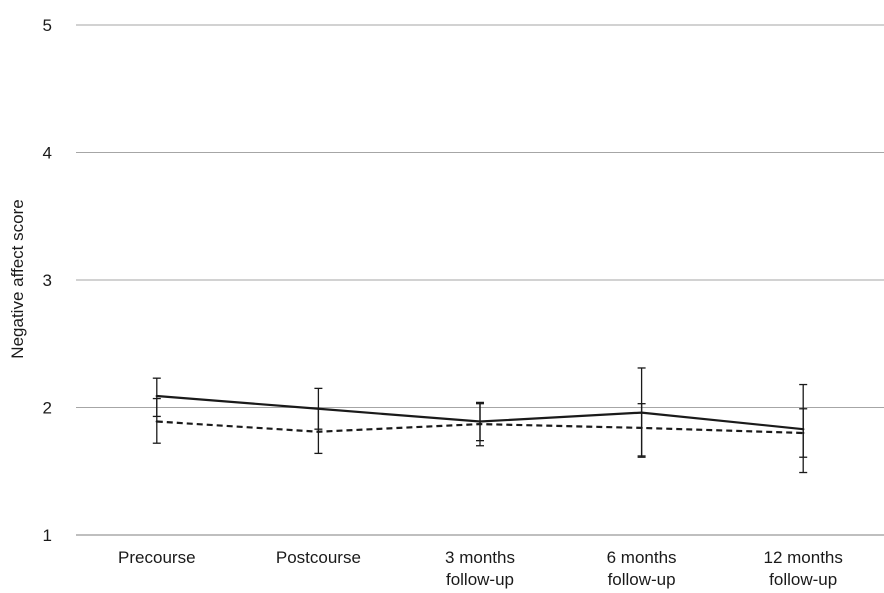 This screenshot has width=884, height=593. I want to click on x-tick-label: Postcourse, so click(318, 557).